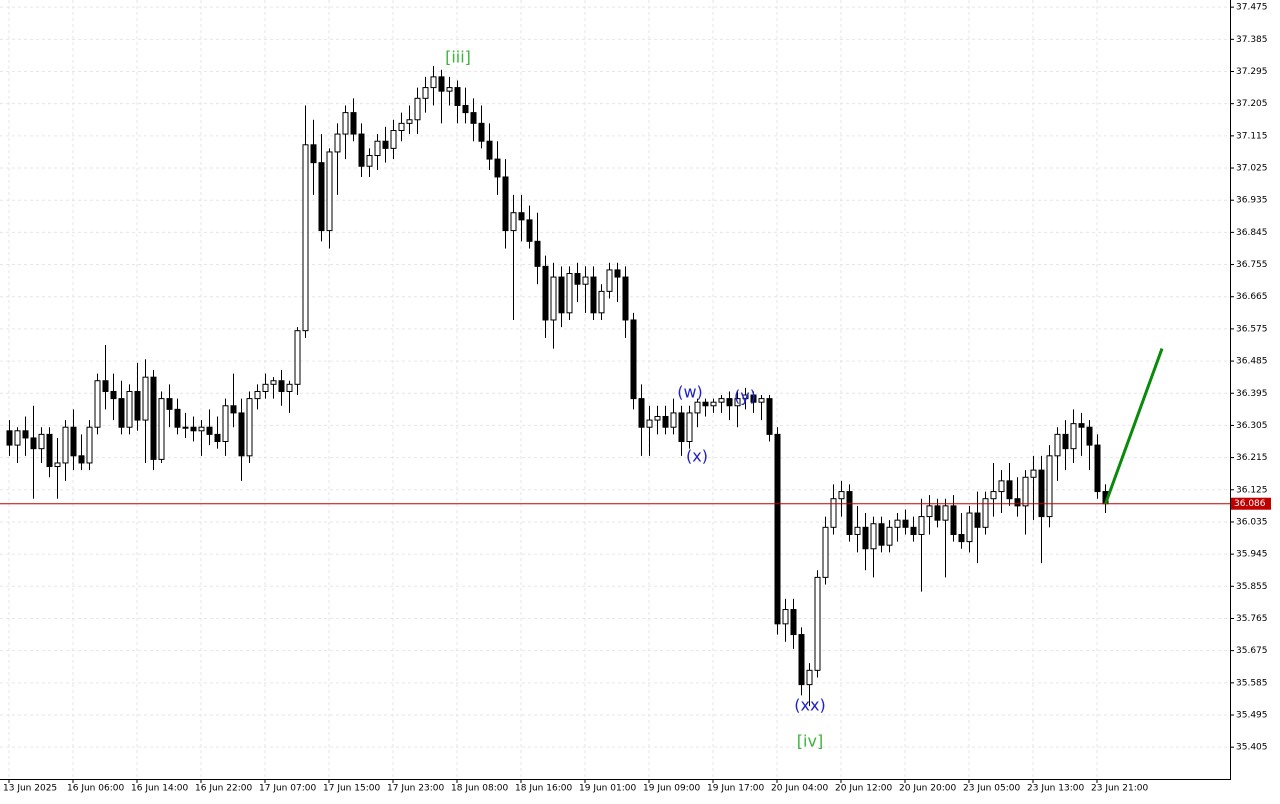 The height and width of the screenshot is (804, 1280). What do you see at coordinates (1252, 201) in the screenshot?
I see `y-tick-label: 36.935` at bounding box center [1252, 201].